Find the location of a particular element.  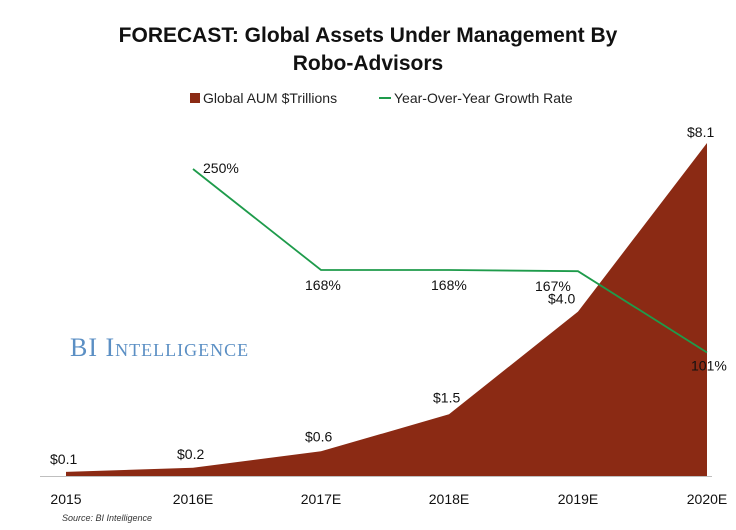

source-note: Source: BI Intelligence is located at coordinates (107, 518).